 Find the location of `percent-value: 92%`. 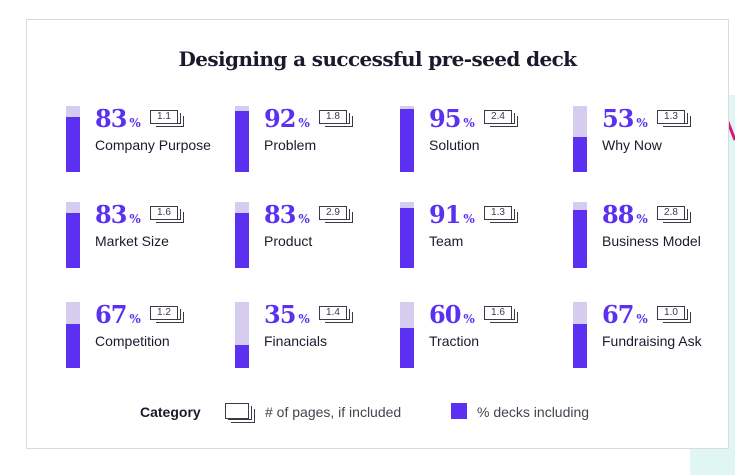

percent-value: 92% is located at coordinates (287, 119).